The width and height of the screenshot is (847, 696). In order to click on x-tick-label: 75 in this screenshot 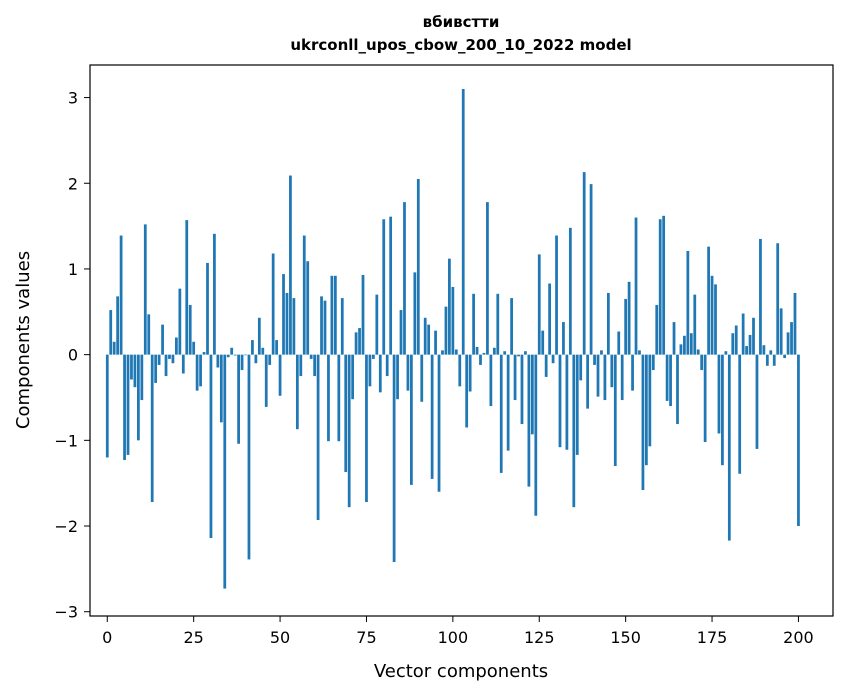, I will do `click(366, 637)`.